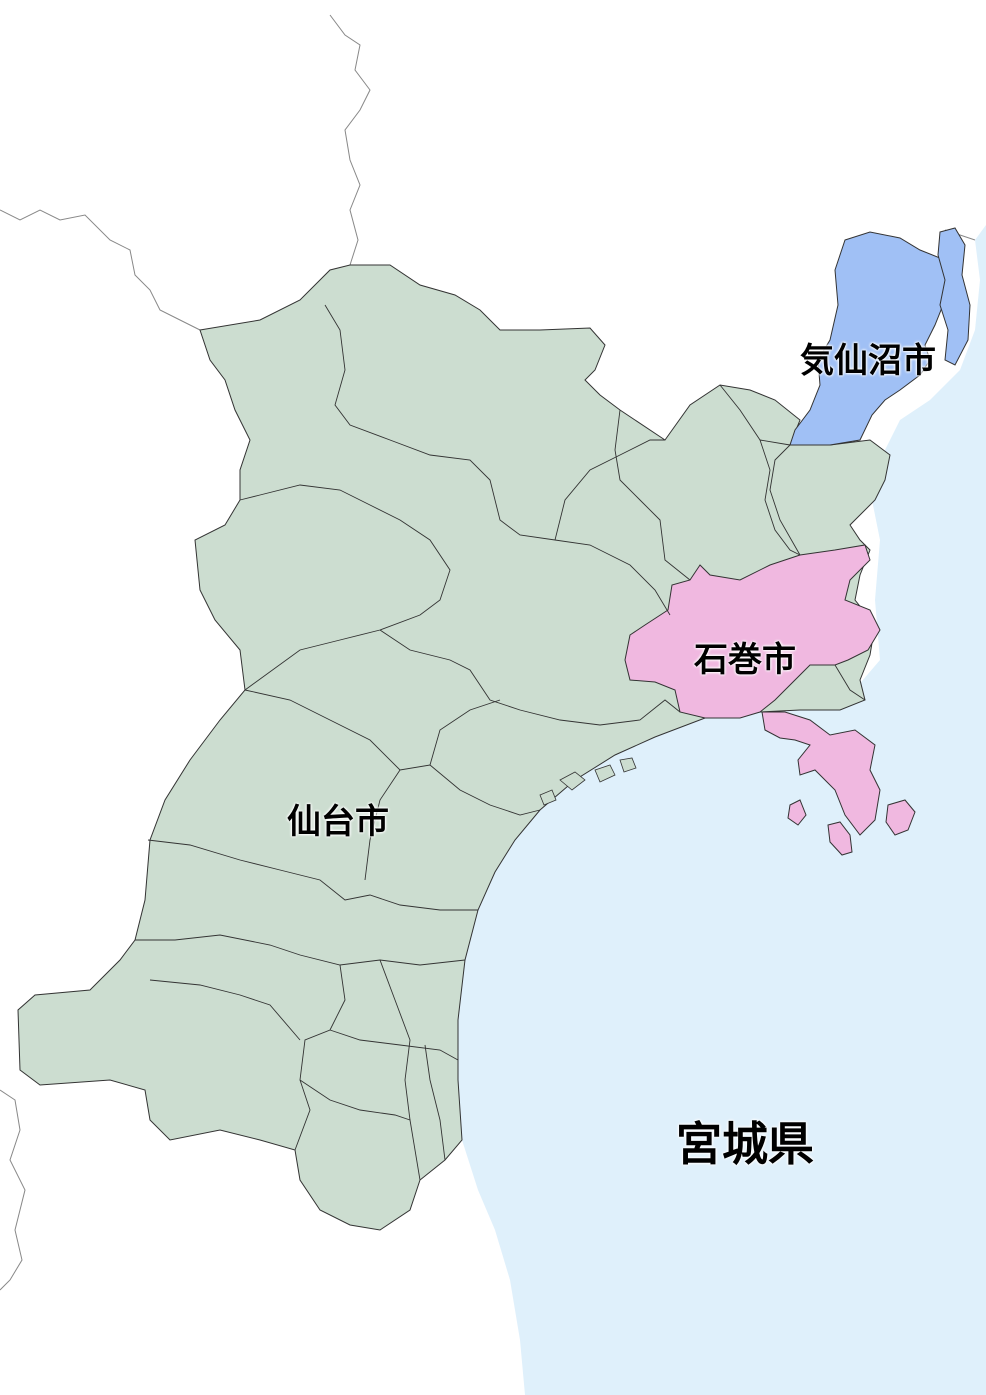 The height and width of the screenshot is (1395, 986). Describe the element at coordinates (588, 781) in the screenshot. I see `matsushima-islands` at that location.